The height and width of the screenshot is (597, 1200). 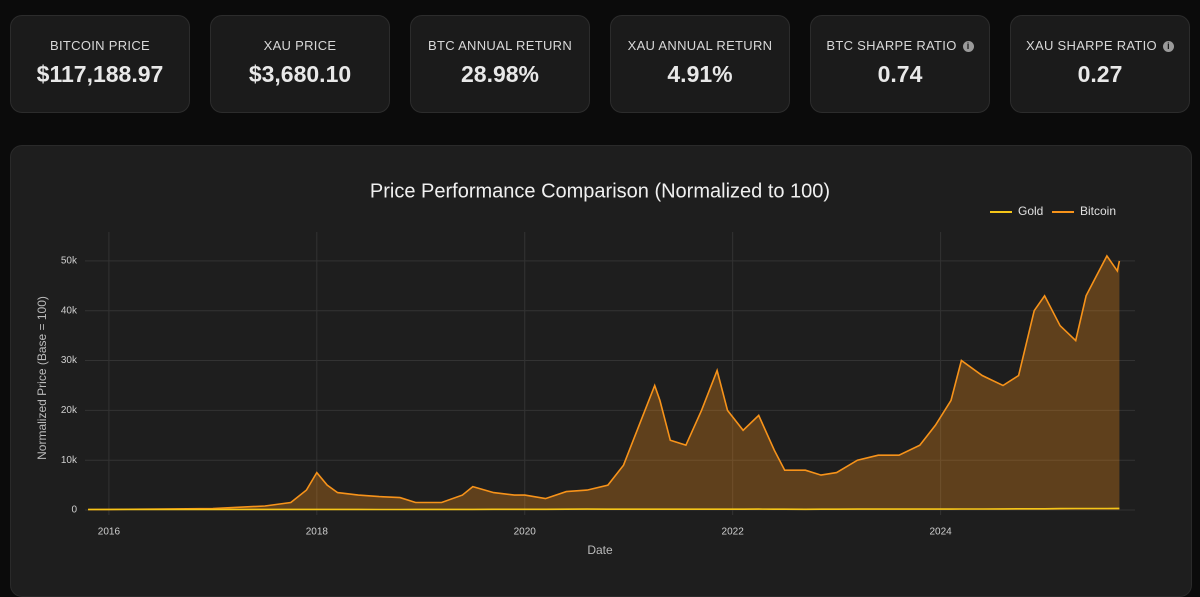 What do you see at coordinates (1100, 45) in the screenshot?
I see `card-label: XAU SHARPE RATIO i` at bounding box center [1100, 45].